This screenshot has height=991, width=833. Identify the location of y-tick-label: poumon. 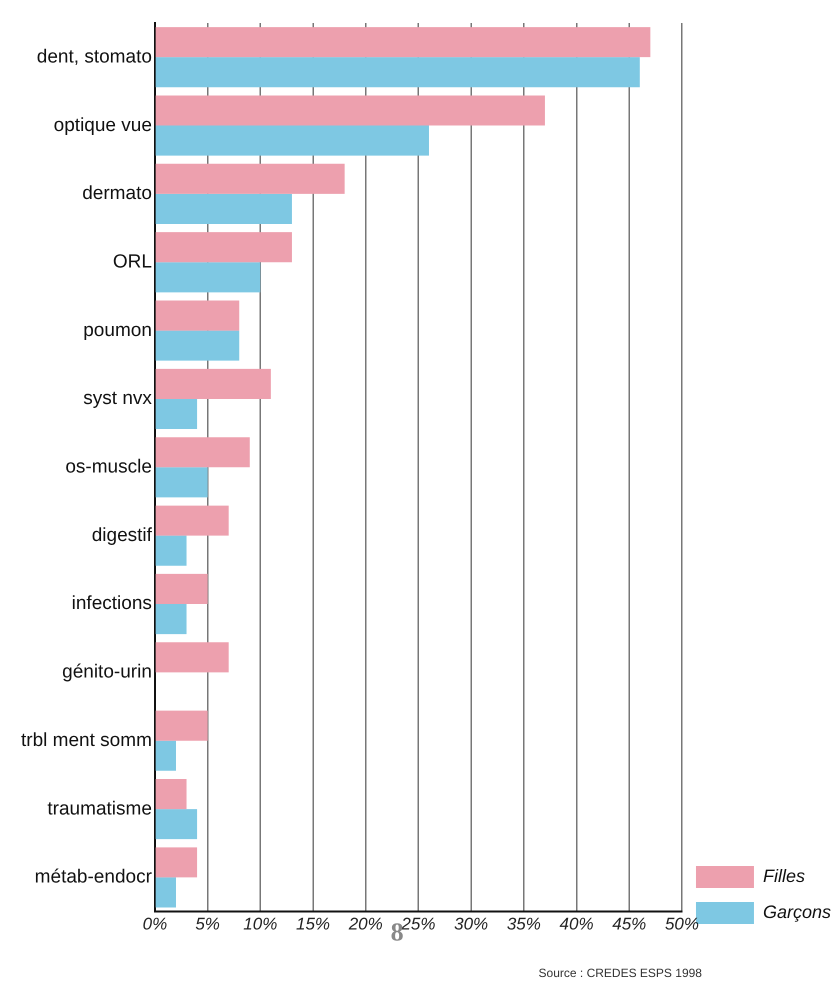
(117, 330).